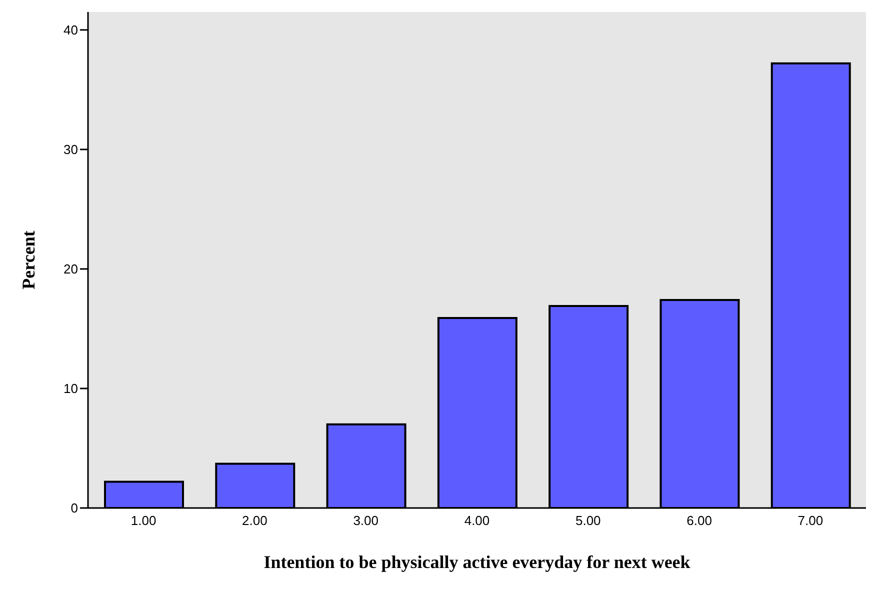 Image resolution: width=879 pixels, height=590 pixels. What do you see at coordinates (588, 520) in the screenshot?
I see `x-tick-label: 5.00` at bounding box center [588, 520].